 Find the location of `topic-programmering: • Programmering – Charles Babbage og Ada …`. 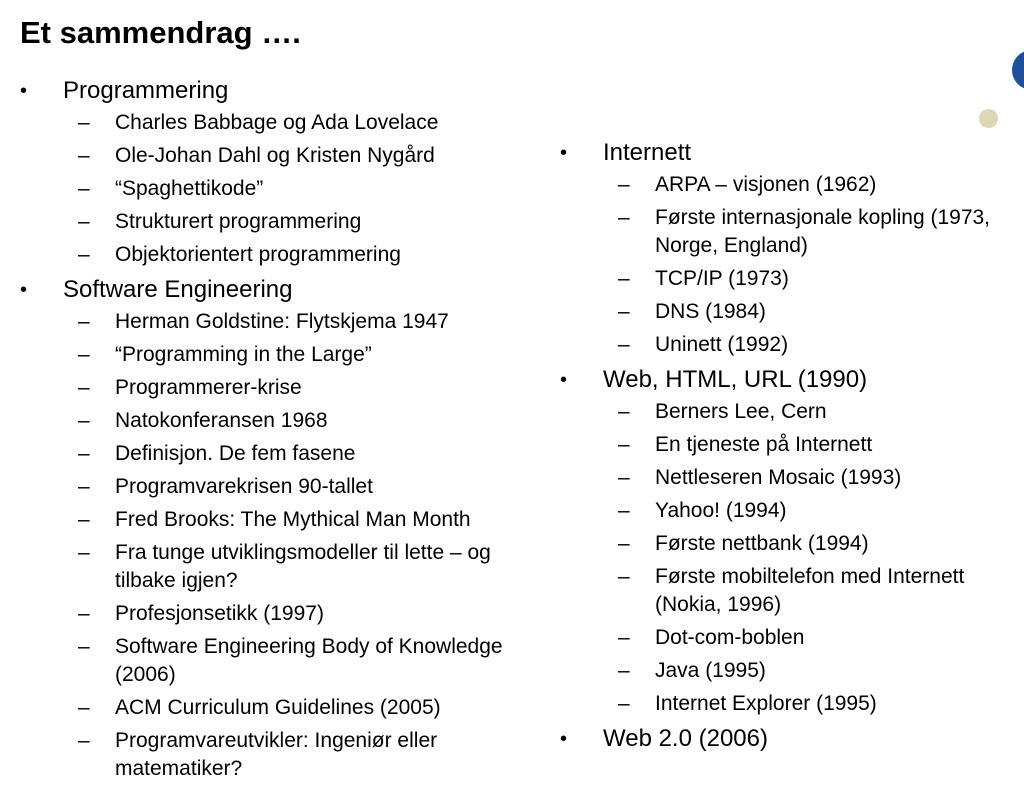

topic-programmering: • Programmering – Charles Babbage og Ada … is located at coordinates (270, 172).